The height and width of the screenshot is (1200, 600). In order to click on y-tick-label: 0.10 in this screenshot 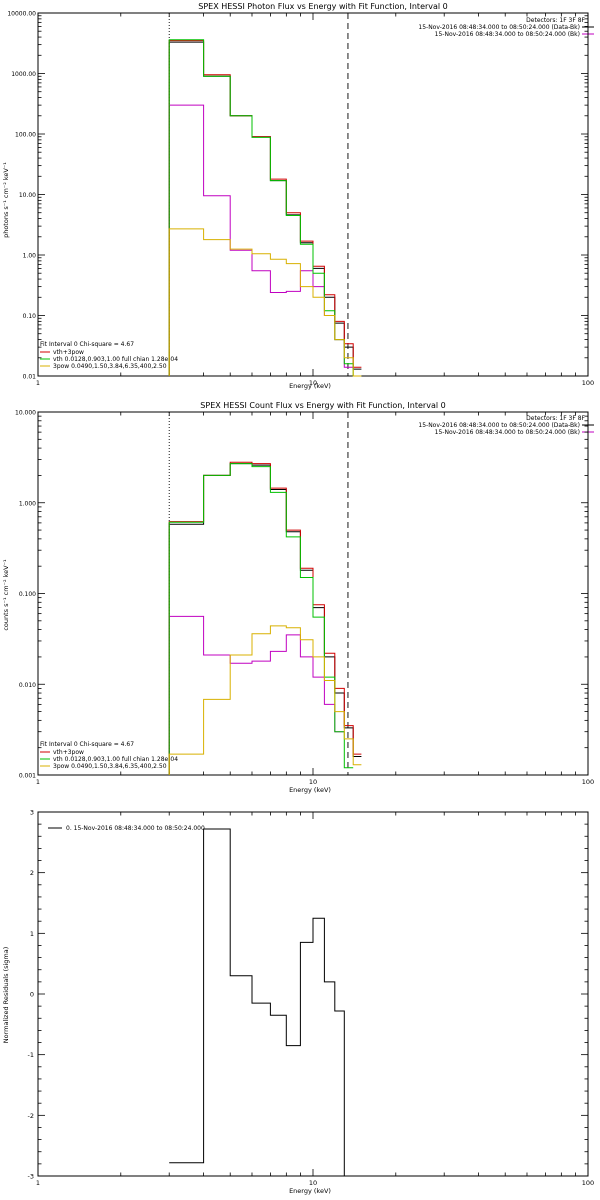, I will do `click(30, 316)`.